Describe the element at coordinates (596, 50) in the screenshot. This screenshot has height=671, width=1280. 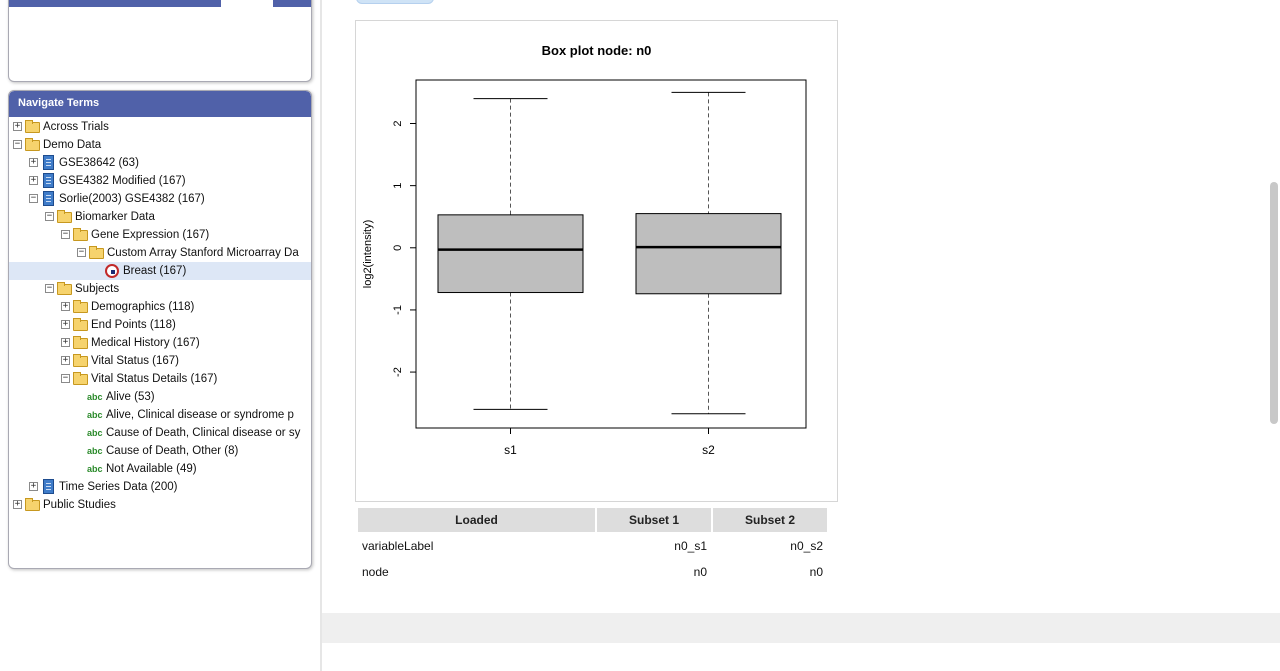
I see `chart-title: Box plot node: n0` at that location.